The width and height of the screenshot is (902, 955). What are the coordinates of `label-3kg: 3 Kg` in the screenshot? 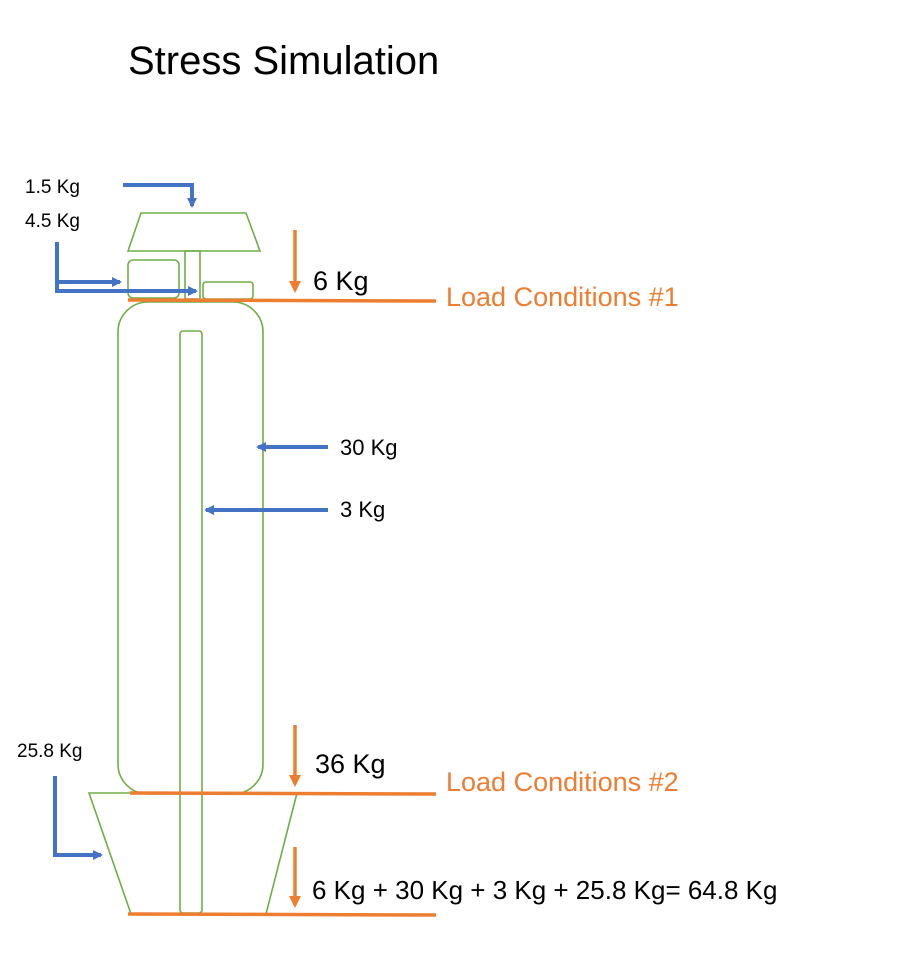 It's located at (362, 509).